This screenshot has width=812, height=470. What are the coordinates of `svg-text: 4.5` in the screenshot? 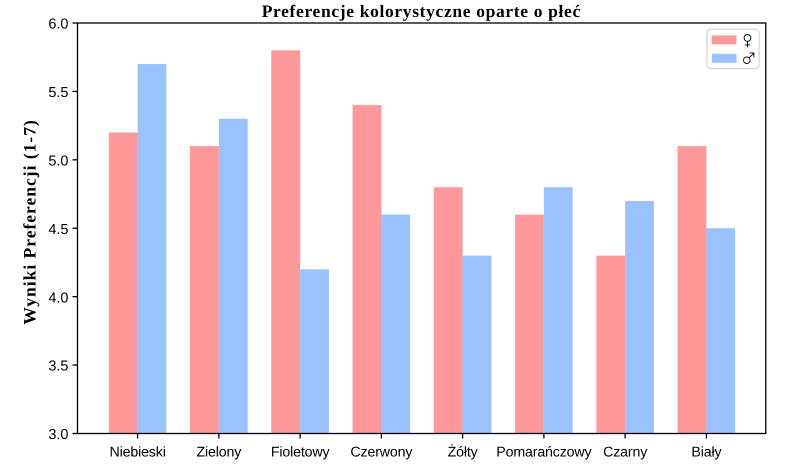 It's located at (58, 230).